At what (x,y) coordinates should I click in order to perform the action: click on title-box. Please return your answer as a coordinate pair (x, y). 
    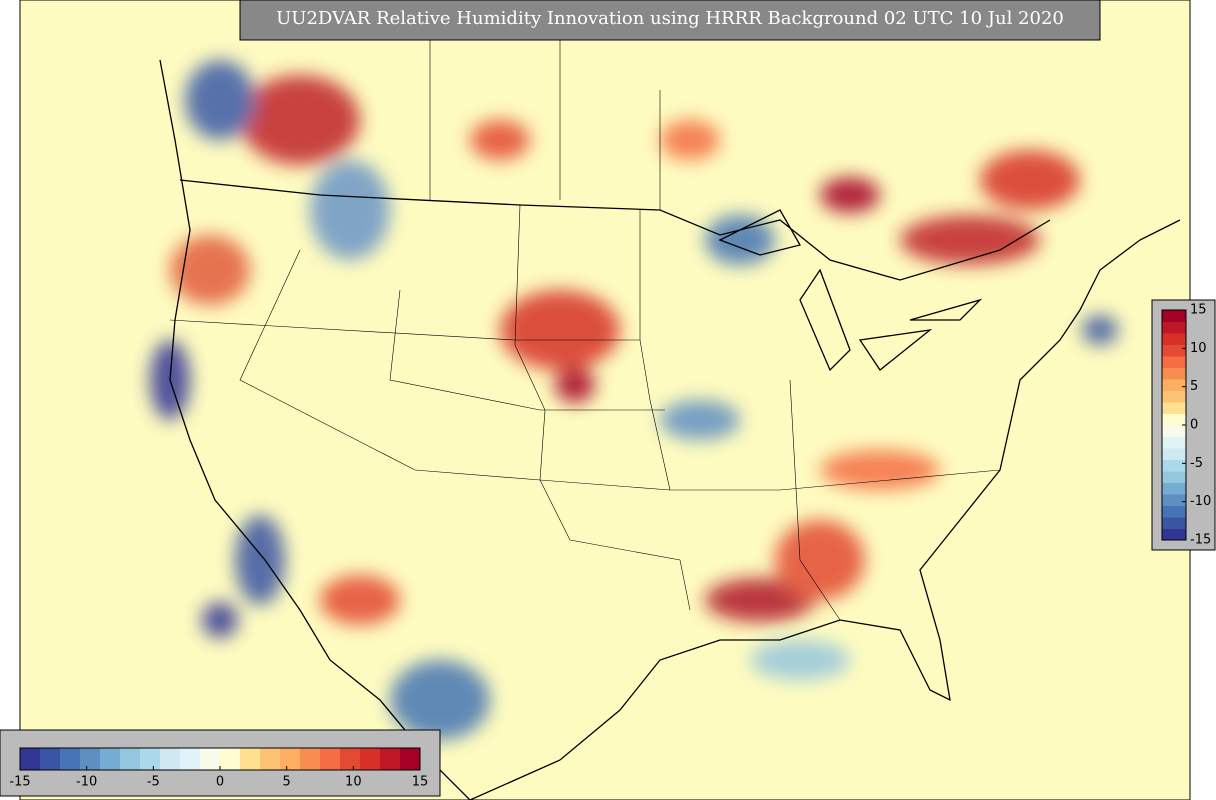
    Looking at the image, I should click on (670, 20).